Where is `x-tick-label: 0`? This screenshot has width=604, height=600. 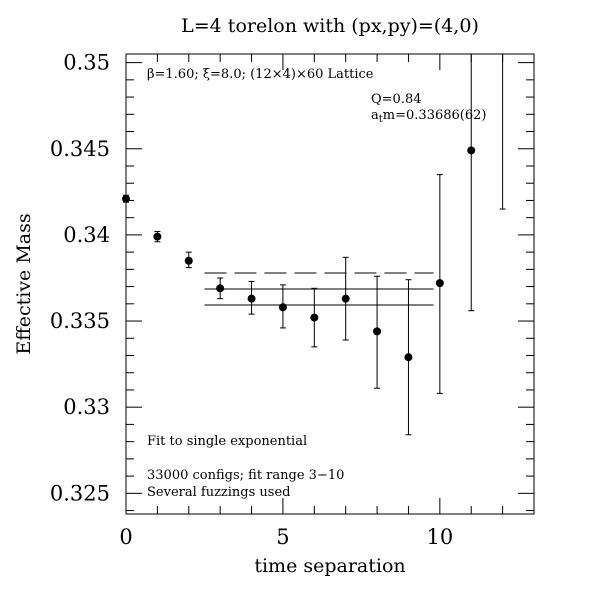
x-tick-label: 0 is located at coordinates (125, 537).